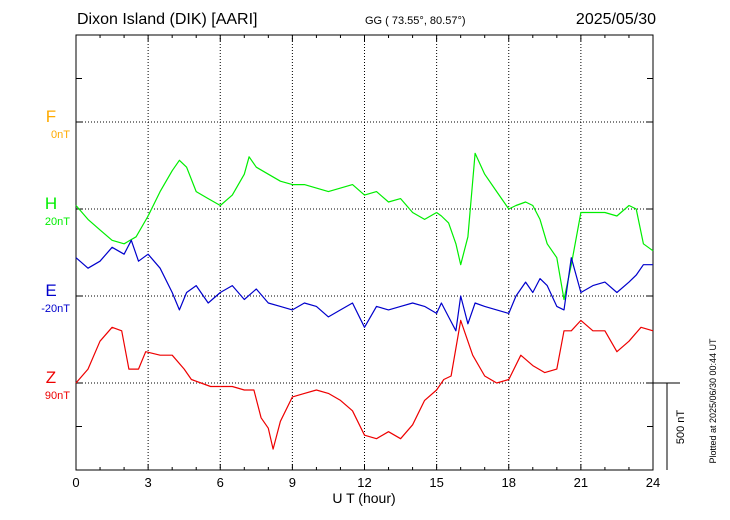 Image resolution: width=730 pixels, height=520 pixels. What do you see at coordinates (75, 482) in the screenshot?
I see `x-tick-label: 0` at bounding box center [75, 482].